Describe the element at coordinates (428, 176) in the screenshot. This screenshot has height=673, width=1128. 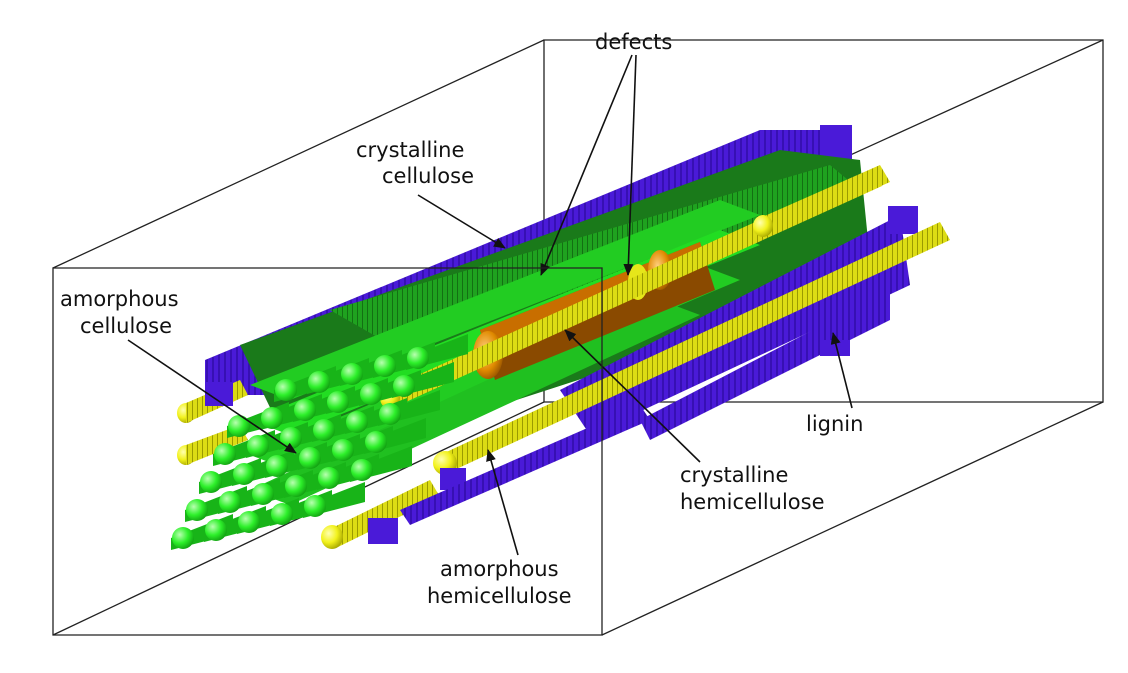
I see `label-crystalline-cellulose-2: cellulose` at that location.